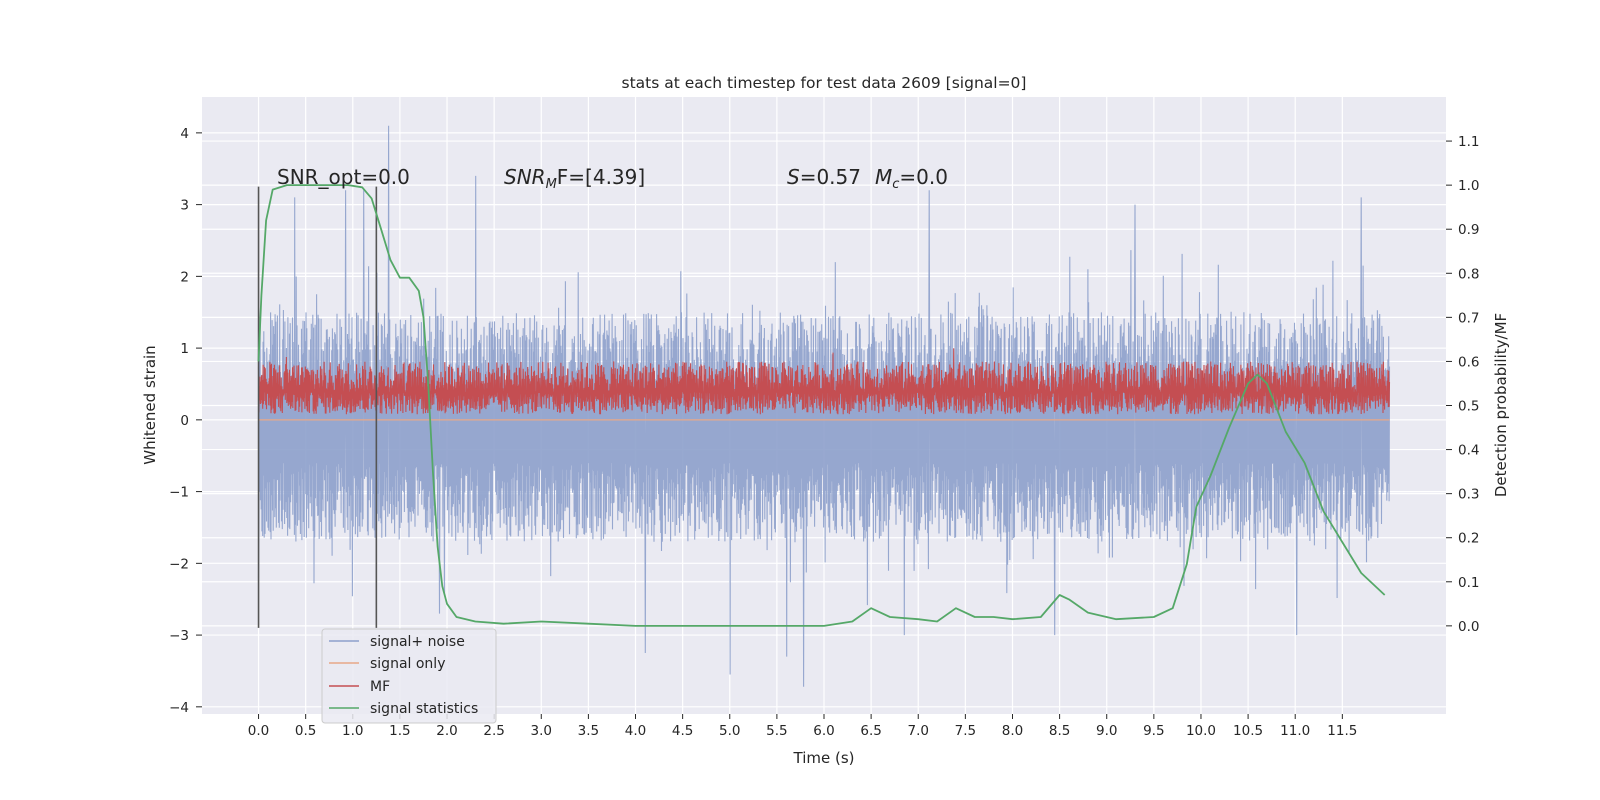 Image resolution: width=1600 pixels, height=800 pixels. Describe the element at coordinates (918, 731) in the screenshot. I see `x-tick-label-14: 7.0` at that location.